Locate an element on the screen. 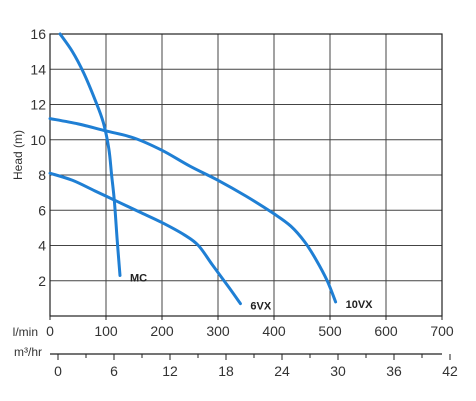  x-tick-label: 500 is located at coordinates (330, 331).